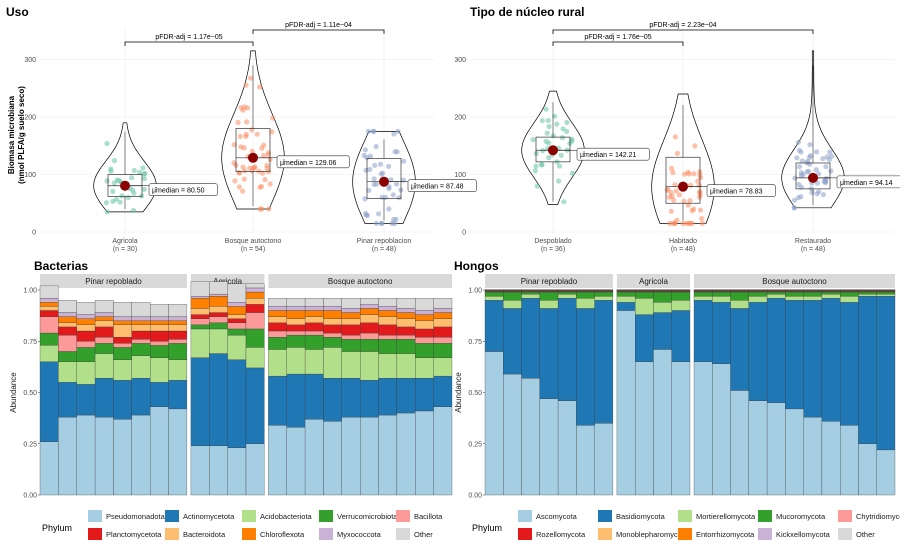 The height and width of the screenshot is (557, 900). Describe the element at coordinates (475, 393) in the screenshot. I see `stacked-y-tick: 0.50` at that location.